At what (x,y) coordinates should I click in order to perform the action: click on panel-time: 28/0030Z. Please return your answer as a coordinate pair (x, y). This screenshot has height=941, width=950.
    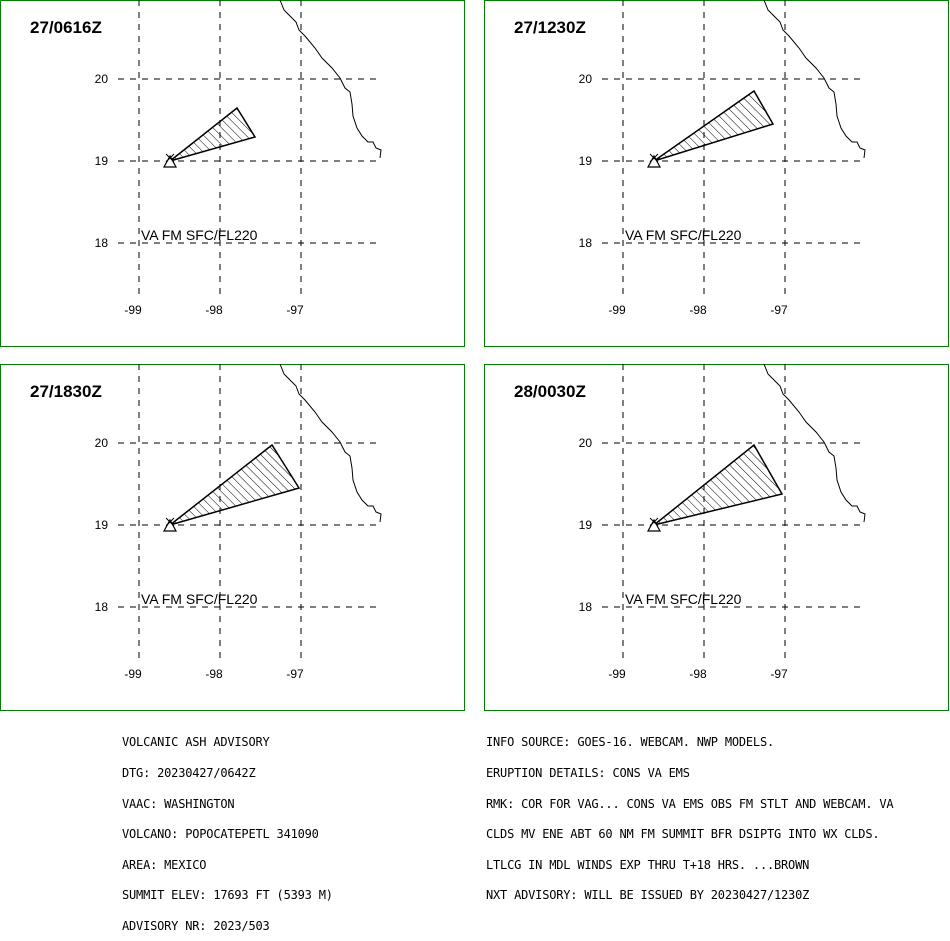
    Looking at the image, I should click on (550, 391).